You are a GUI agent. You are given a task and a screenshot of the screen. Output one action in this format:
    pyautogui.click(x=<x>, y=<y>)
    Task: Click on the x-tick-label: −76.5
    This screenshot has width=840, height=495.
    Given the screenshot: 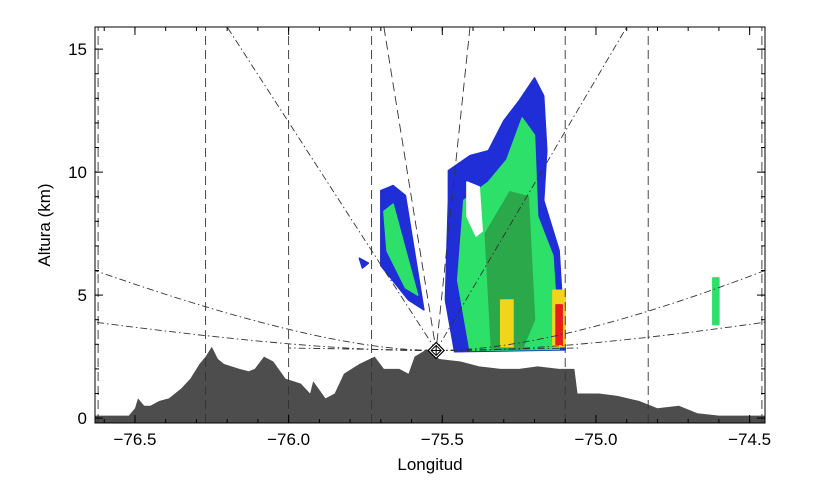 What is the action you would take?
    pyautogui.click(x=134, y=439)
    